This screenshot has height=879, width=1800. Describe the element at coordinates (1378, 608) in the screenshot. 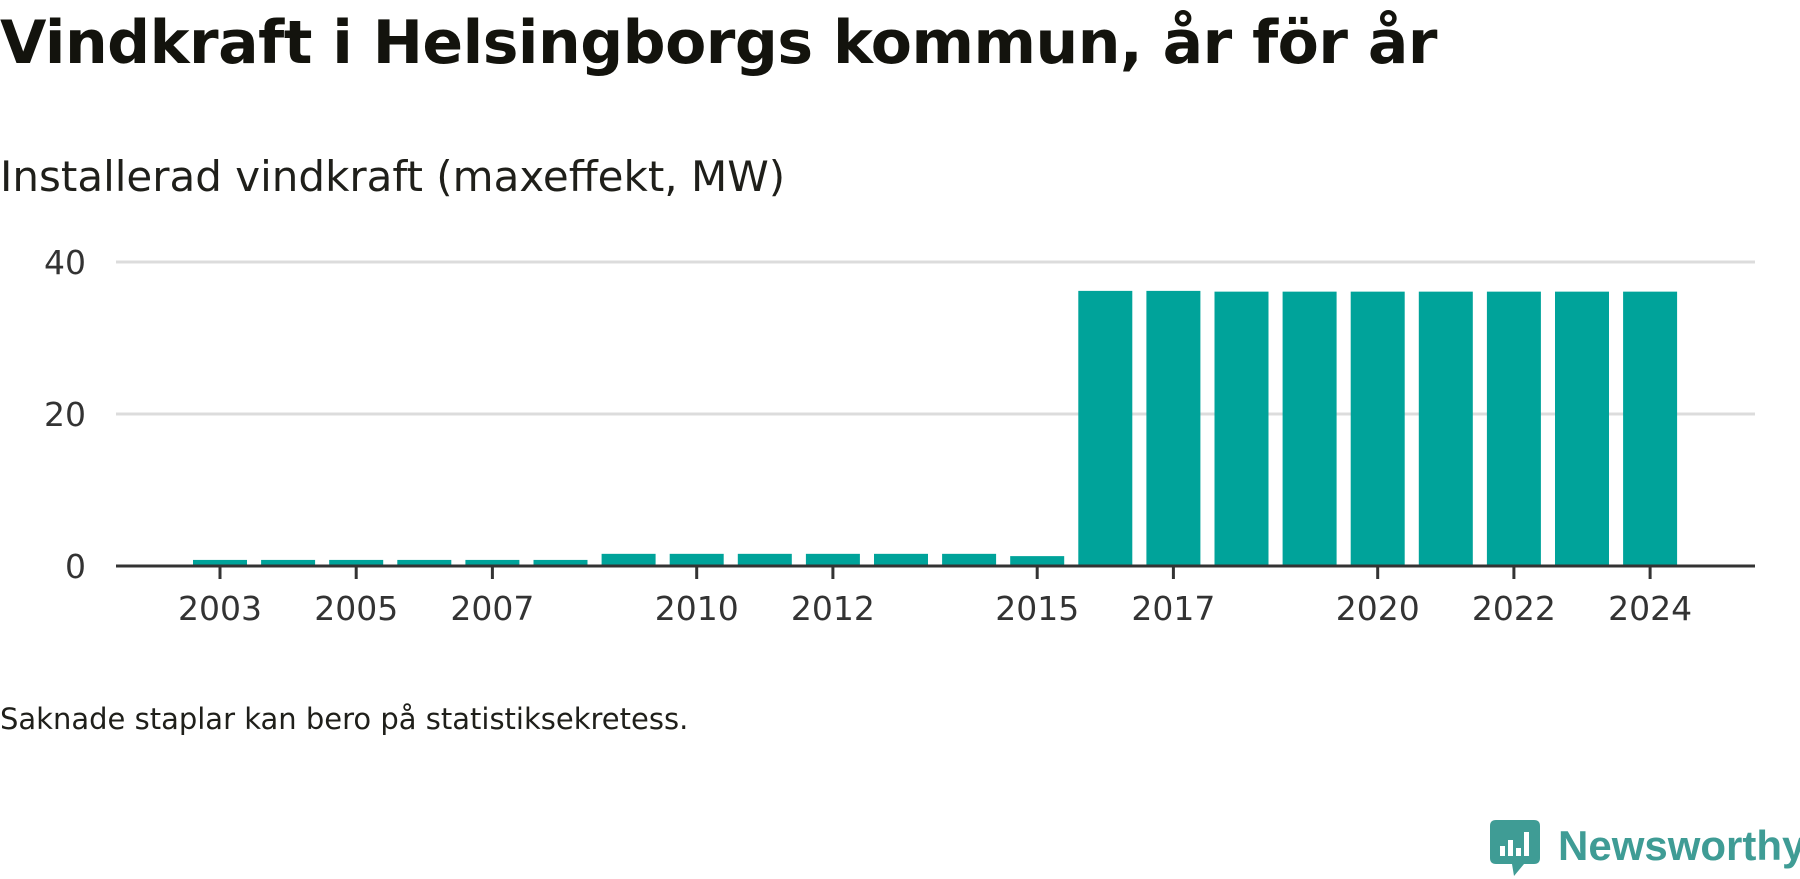

I see `x-tick-label: 2020` at that location.